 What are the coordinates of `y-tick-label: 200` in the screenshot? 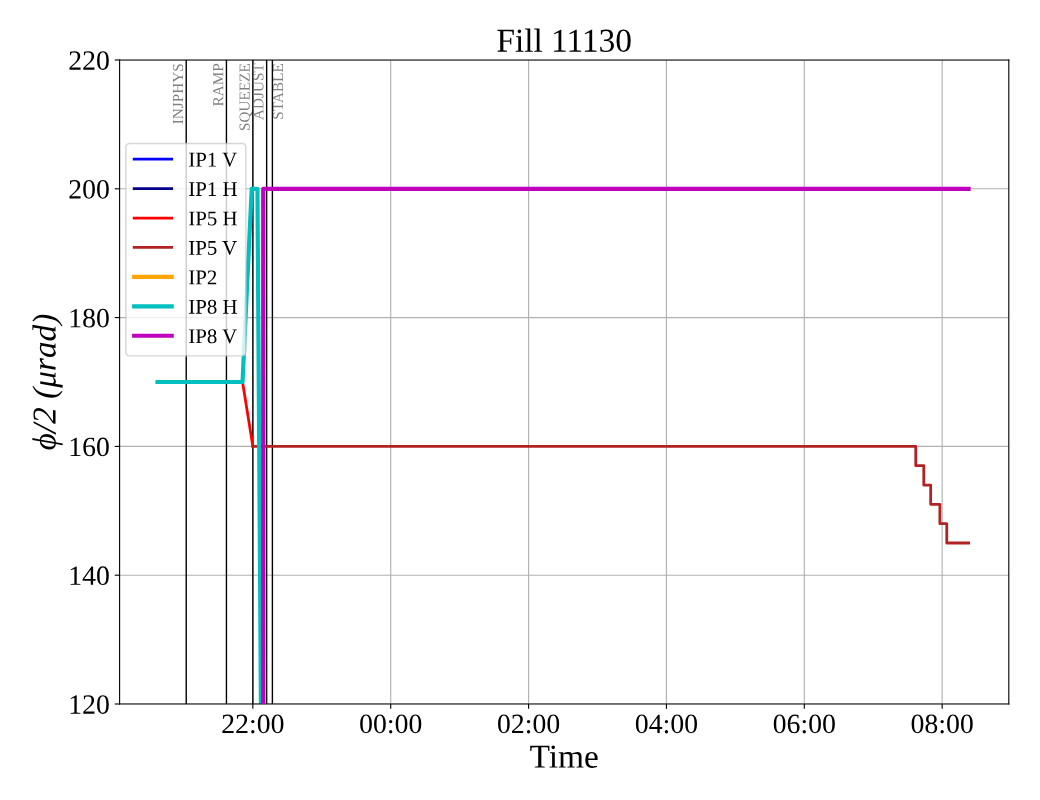 It's located at (89, 189).